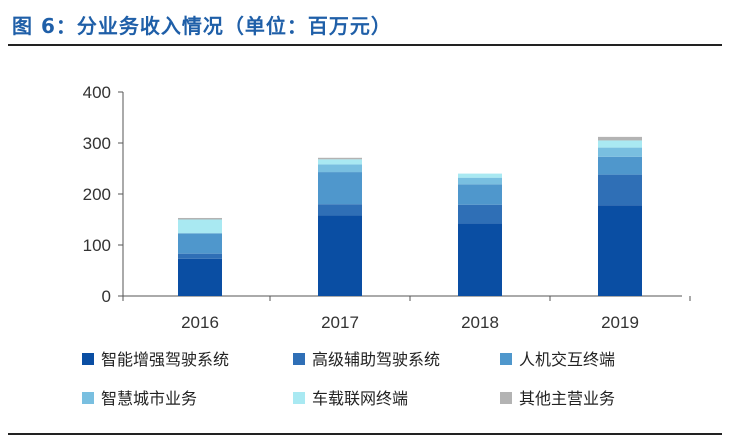  What do you see at coordinates (360, 398) in the screenshot?
I see `legend-label: 车载联网终端` at bounding box center [360, 398].